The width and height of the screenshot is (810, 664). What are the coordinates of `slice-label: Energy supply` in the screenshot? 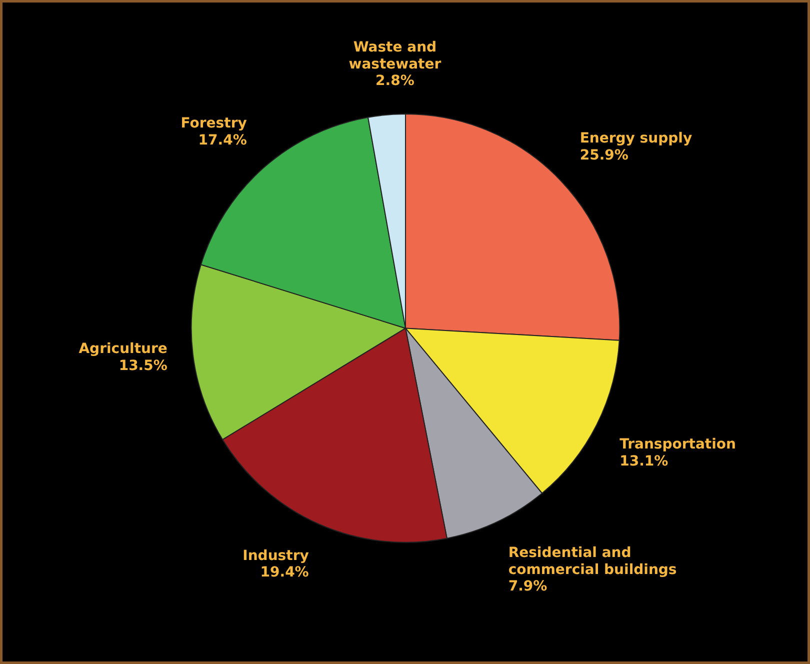 It's located at (636, 138).